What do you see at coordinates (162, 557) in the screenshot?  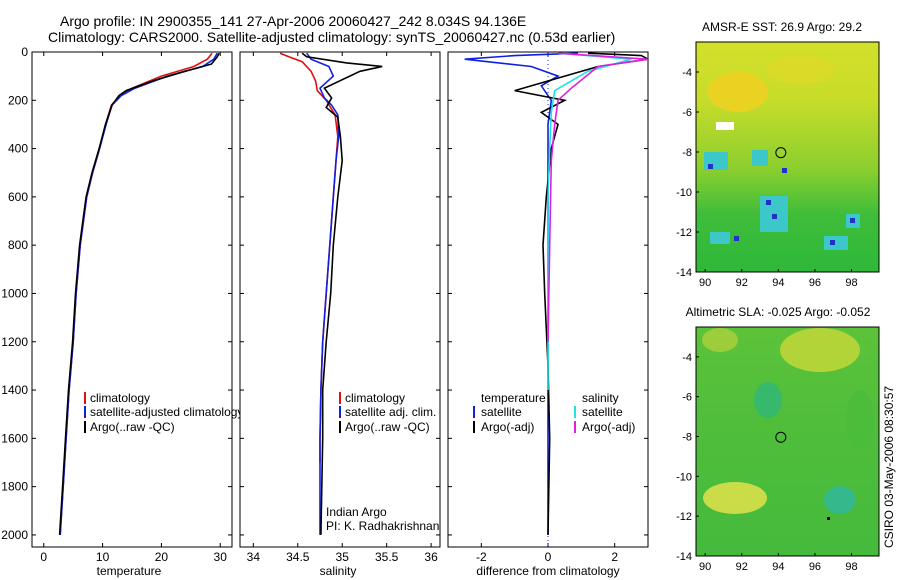 I see `x-tick-label: 20` at bounding box center [162, 557].